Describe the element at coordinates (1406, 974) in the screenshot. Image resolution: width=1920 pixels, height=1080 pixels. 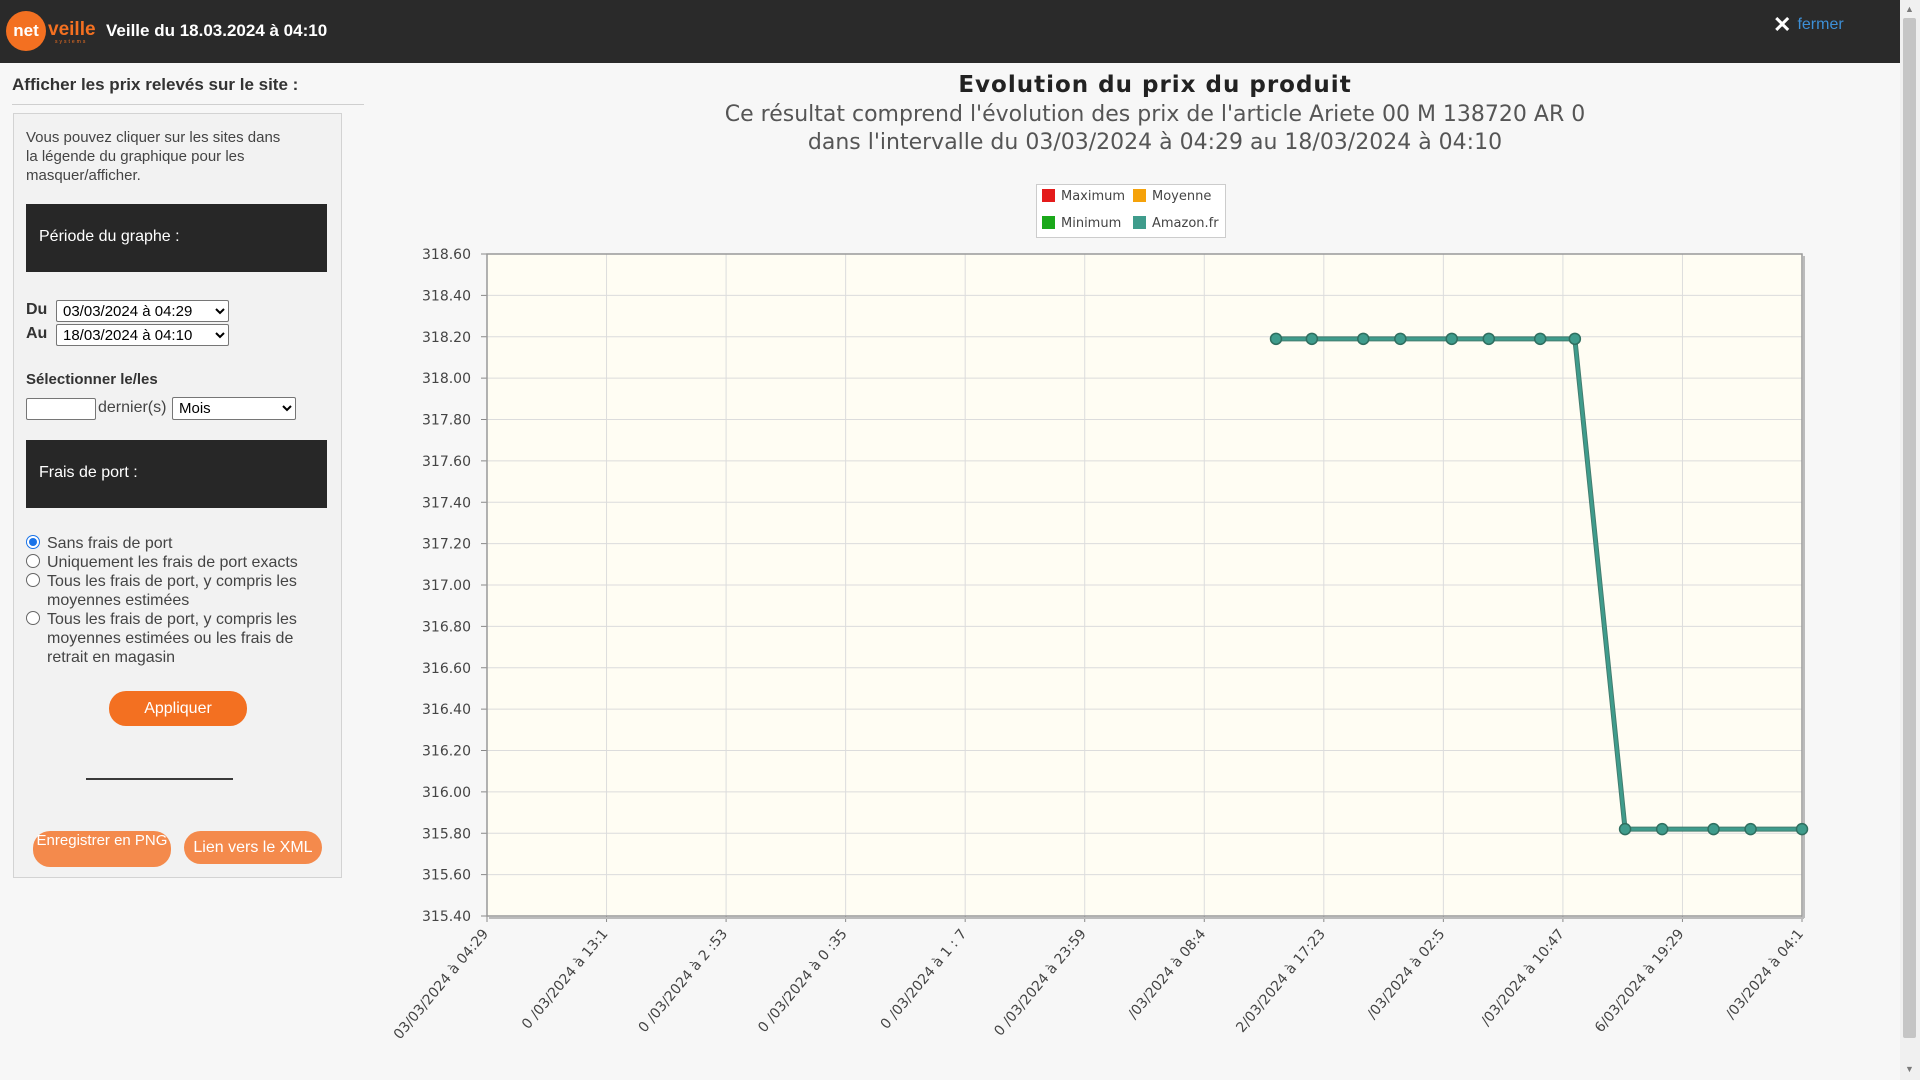
I see `x-tick-label: /03/2024 à 02:5` at that location.